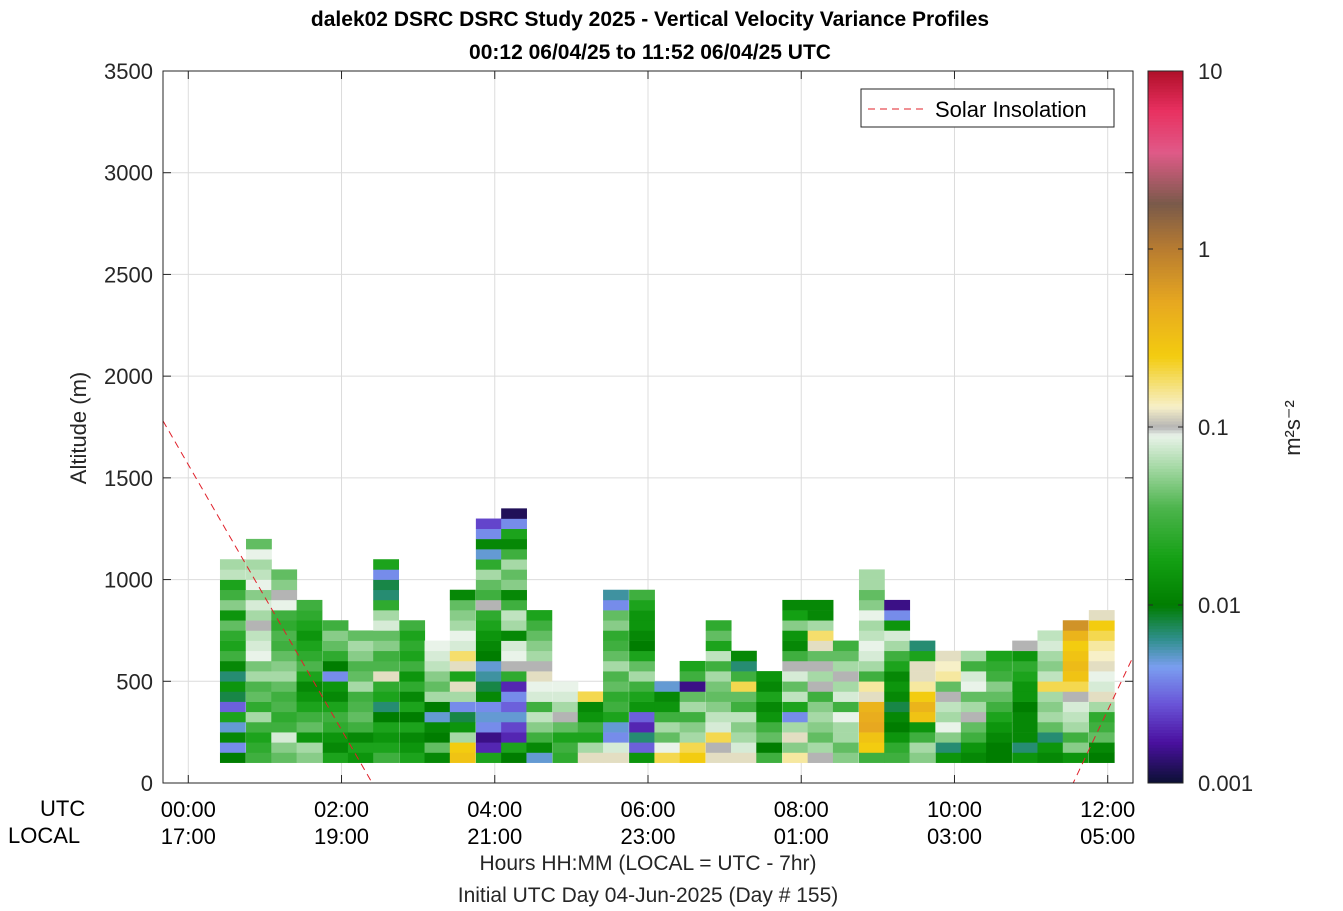 The image size is (1343, 911). I want to click on x-tick-label-utc: 12:00, so click(1107, 809).